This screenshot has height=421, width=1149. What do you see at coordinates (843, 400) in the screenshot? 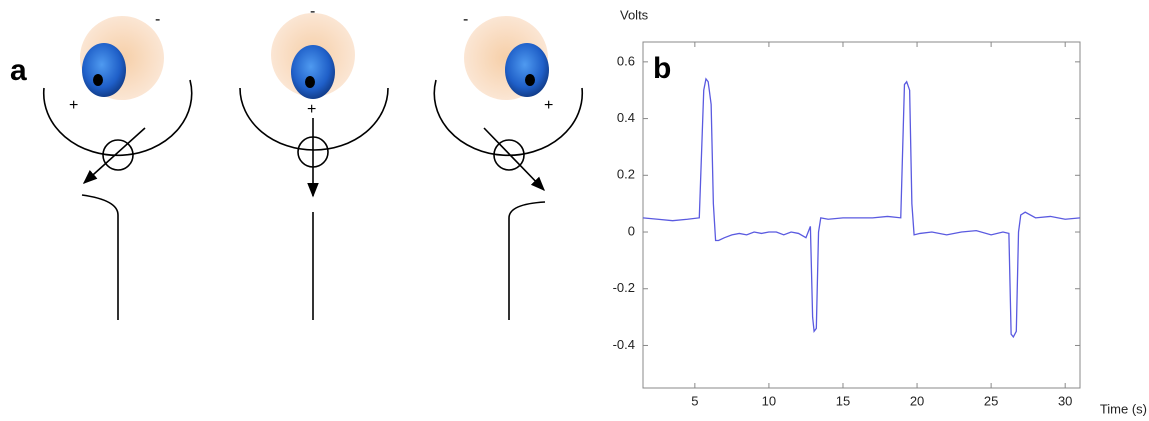
I see `x-tick-label: 15` at bounding box center [843, 400].